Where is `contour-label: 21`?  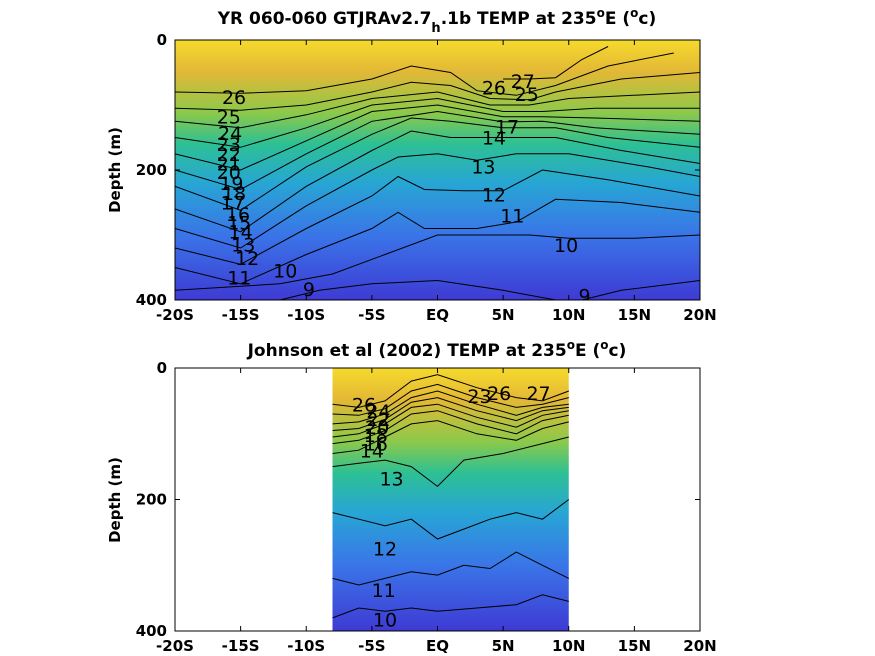 contour-label: 21 is located at coordinates (229, 164).